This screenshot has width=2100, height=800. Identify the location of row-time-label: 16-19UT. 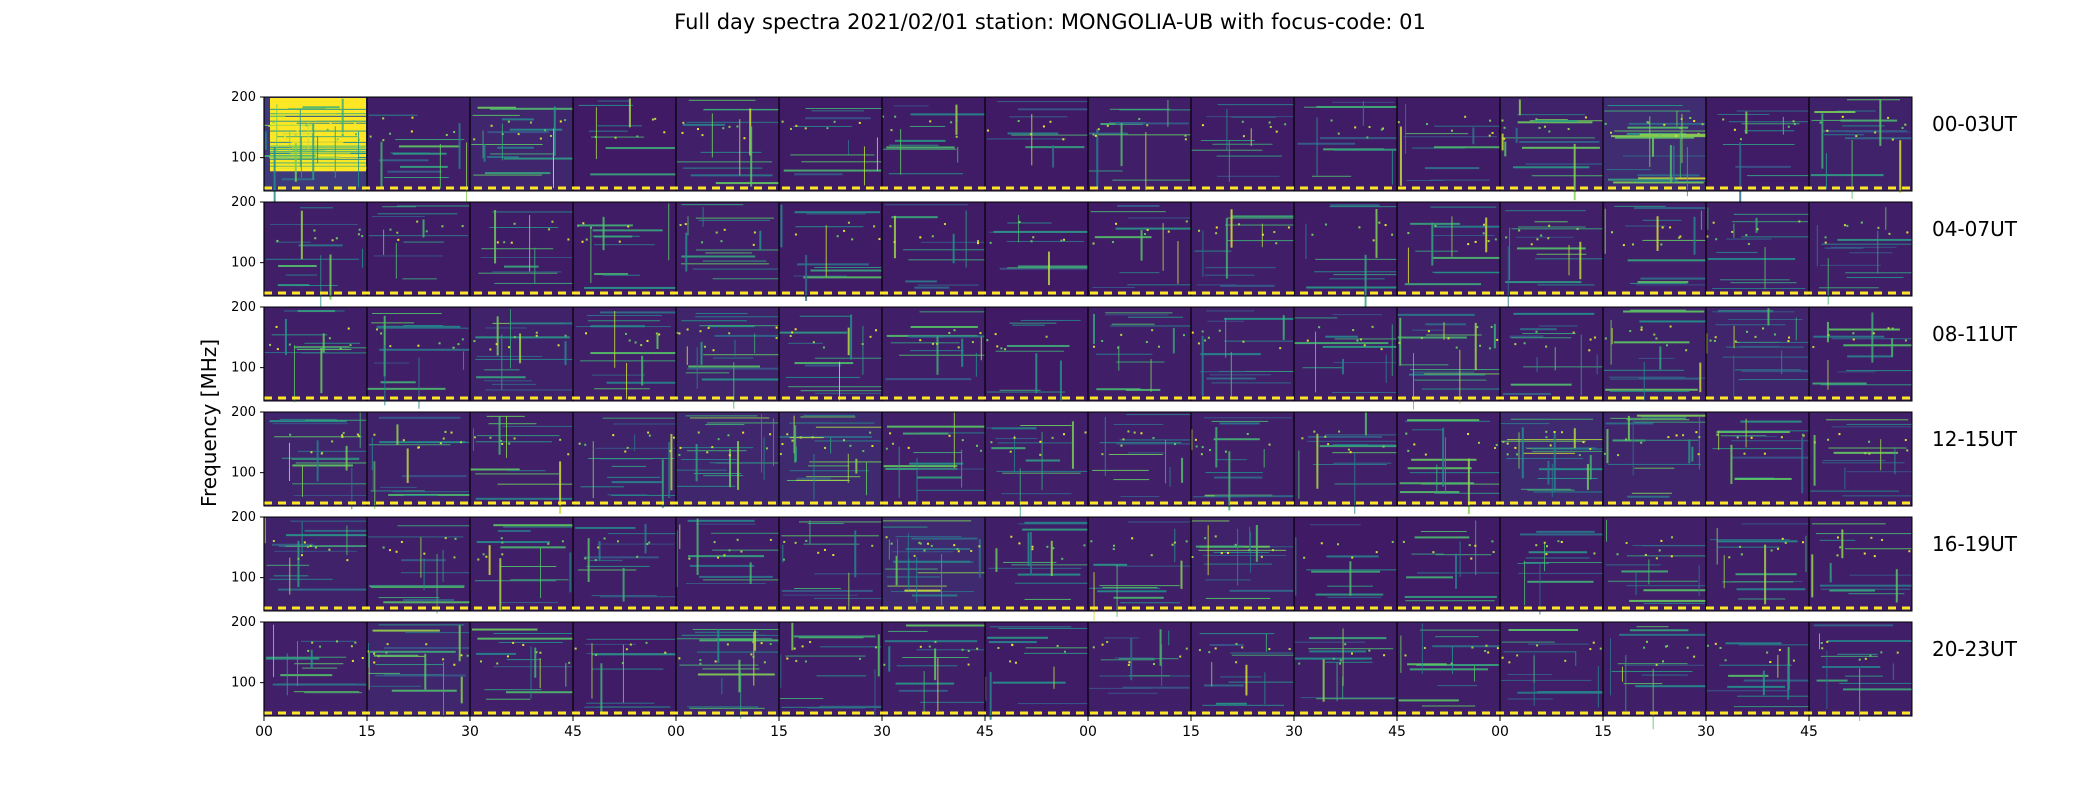
(1975, 544).